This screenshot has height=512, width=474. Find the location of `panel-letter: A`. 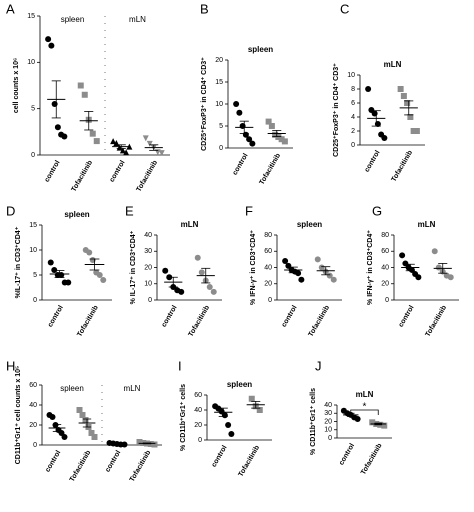

panel-letter: A is located at coordinates (10, 8).